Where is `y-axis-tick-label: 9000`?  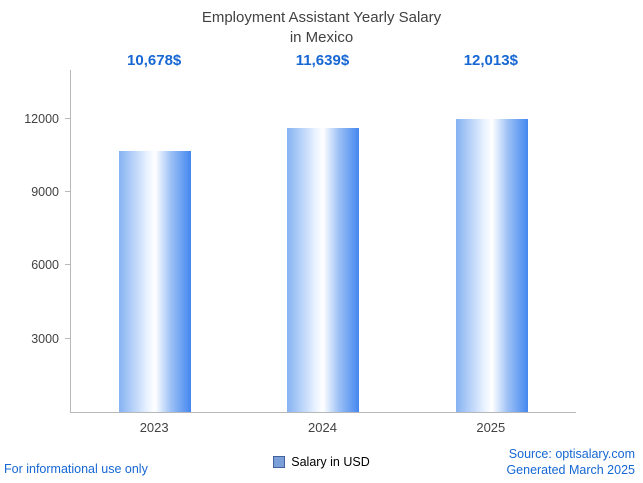
y-axis-tick-label: 9000 is located at coordinates (45, 192).